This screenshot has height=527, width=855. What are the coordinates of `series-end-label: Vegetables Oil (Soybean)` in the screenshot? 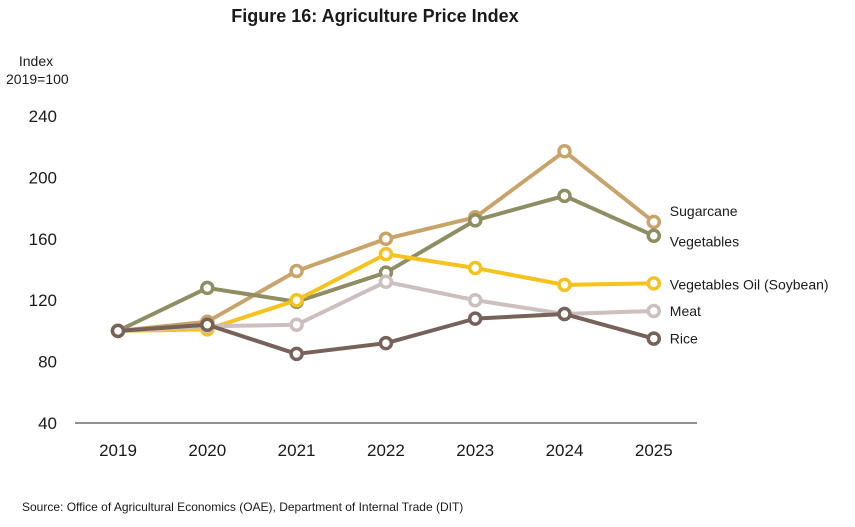 It's located at (749, 284).